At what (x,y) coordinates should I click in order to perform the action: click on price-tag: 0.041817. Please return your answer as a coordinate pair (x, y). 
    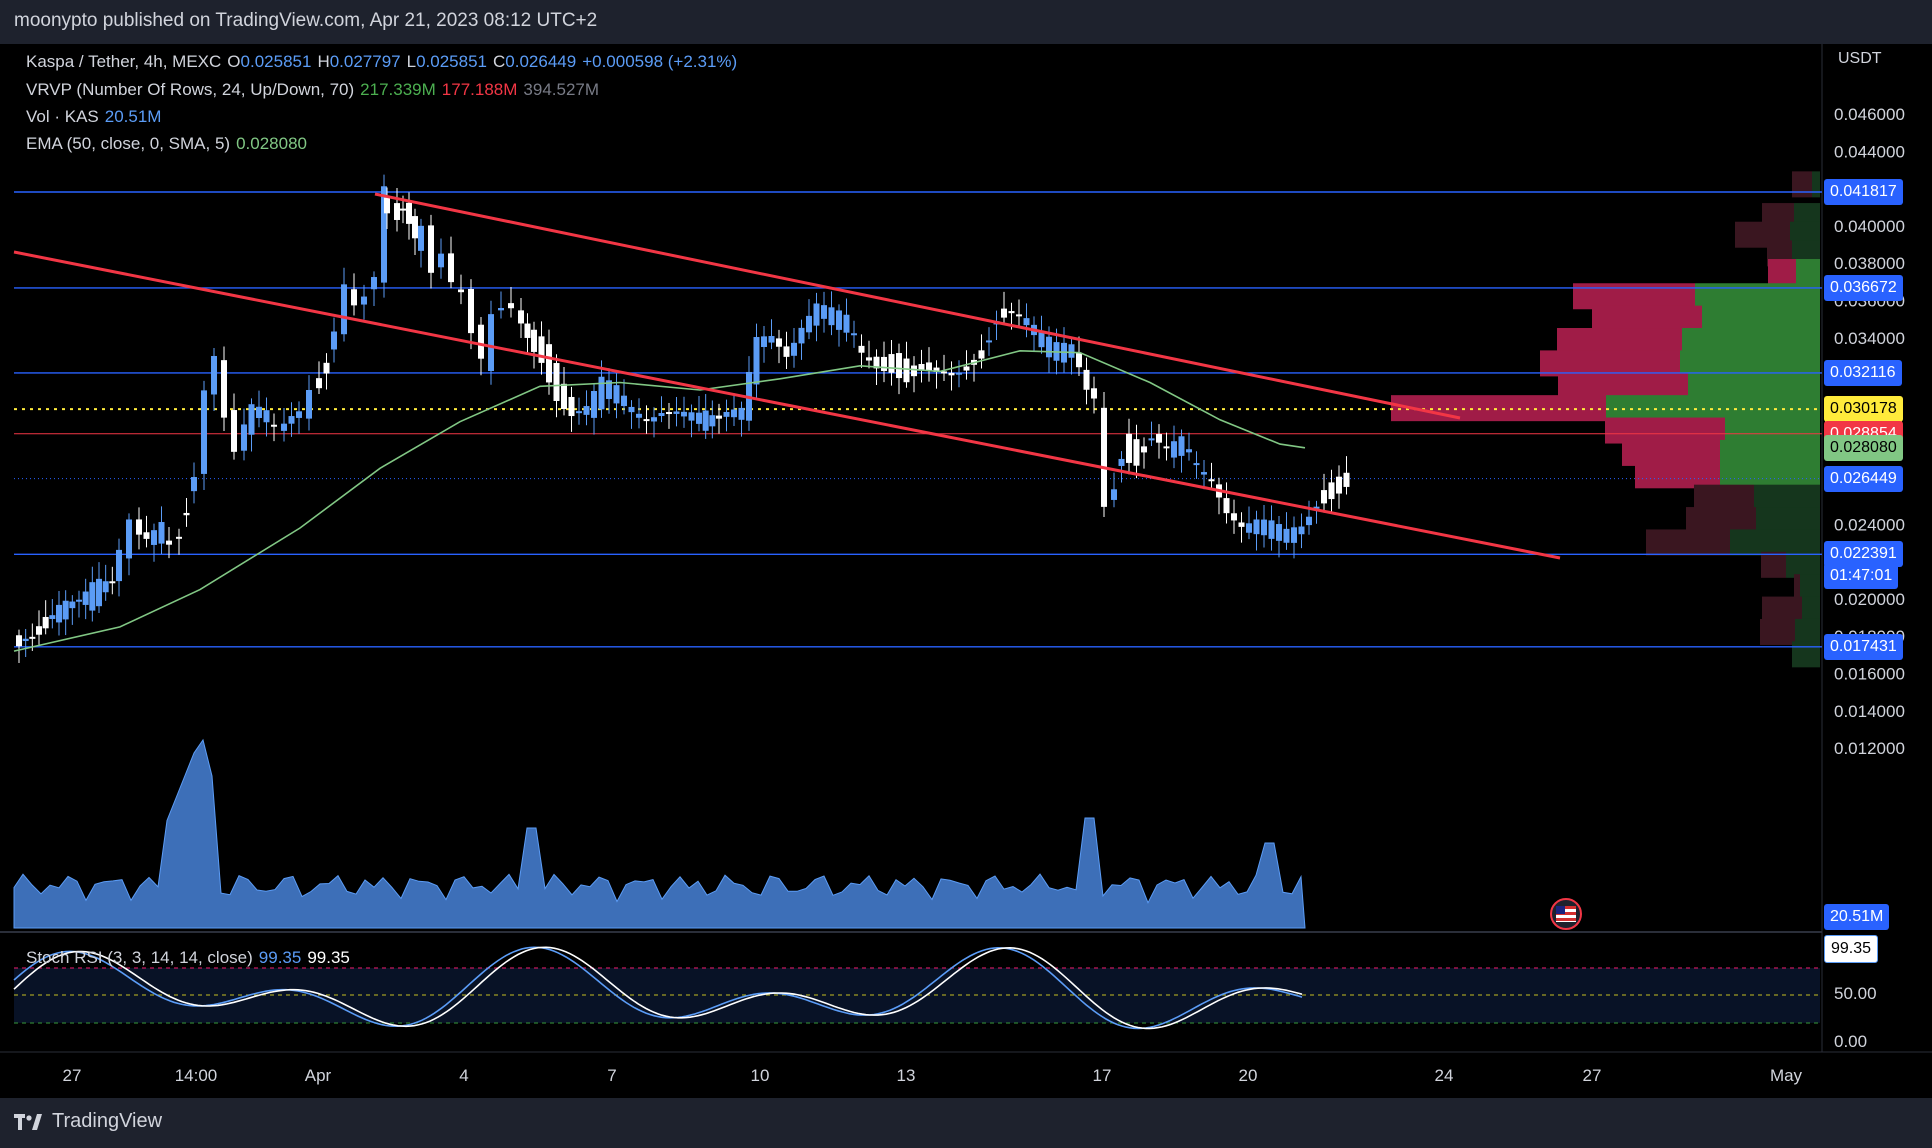
    Looking at the image, I should click on (1863, 192).